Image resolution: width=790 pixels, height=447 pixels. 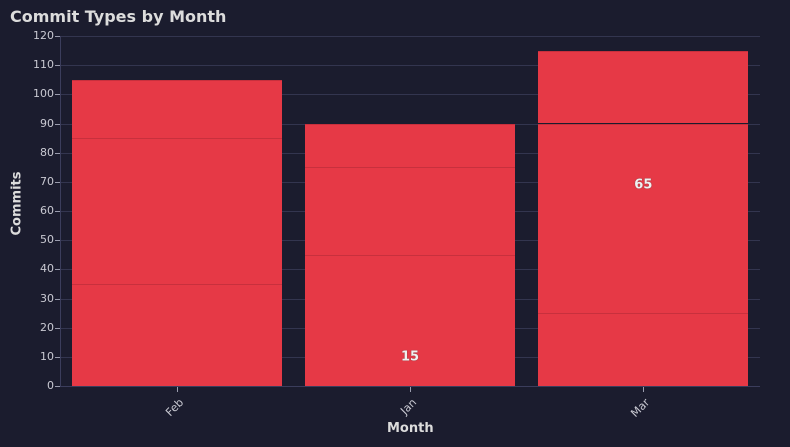 What do you see at coordinates (47, 210) in the screenshot?
I see `y-tick-label: 60` at bounding box center [47, 210].